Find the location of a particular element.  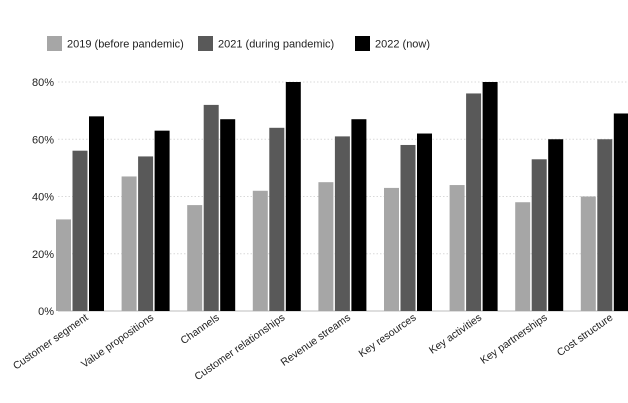

y-axis-tick-labels: 0% 20% 40% 60% 80% is located at coordinates (43, 197).